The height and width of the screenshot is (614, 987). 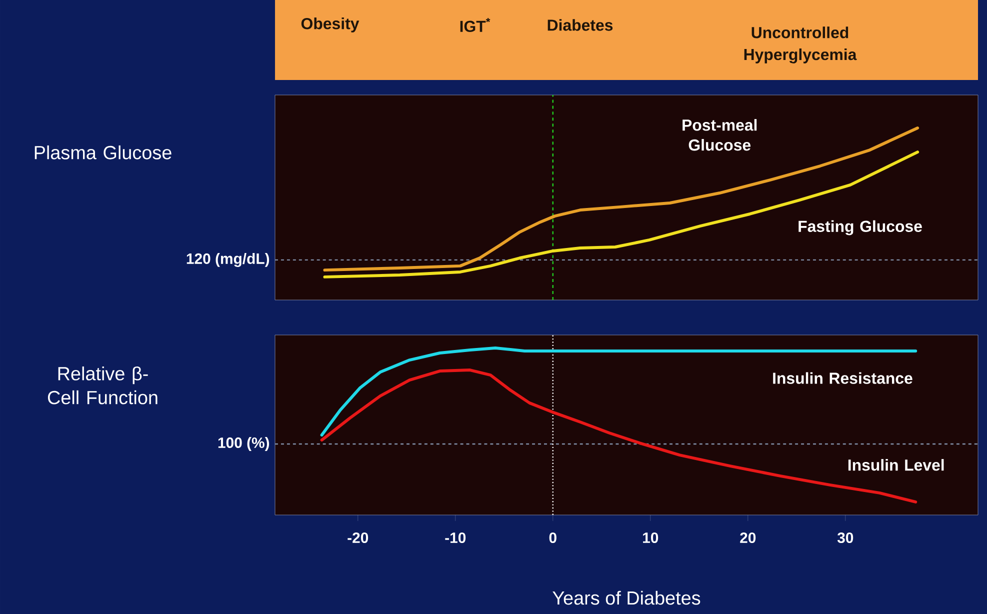 I want to click on text: IGT$^{*}$, so click(x=475, y=25).